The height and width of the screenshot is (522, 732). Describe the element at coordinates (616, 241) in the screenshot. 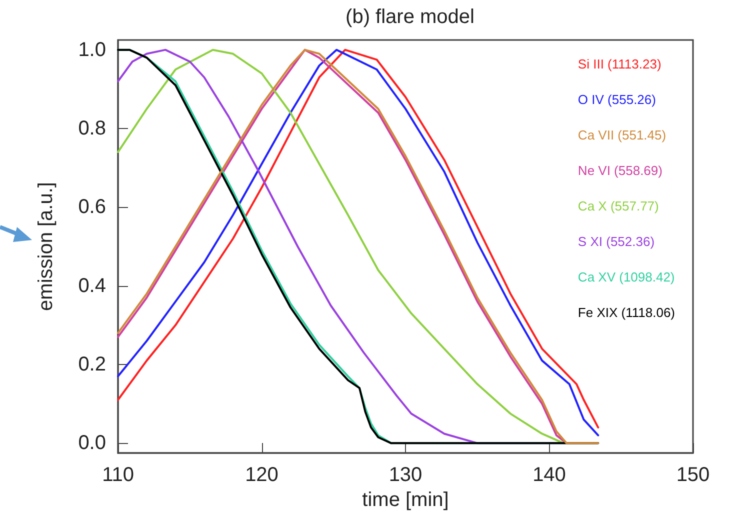

I see `text: S XI (552.36)` at that location.